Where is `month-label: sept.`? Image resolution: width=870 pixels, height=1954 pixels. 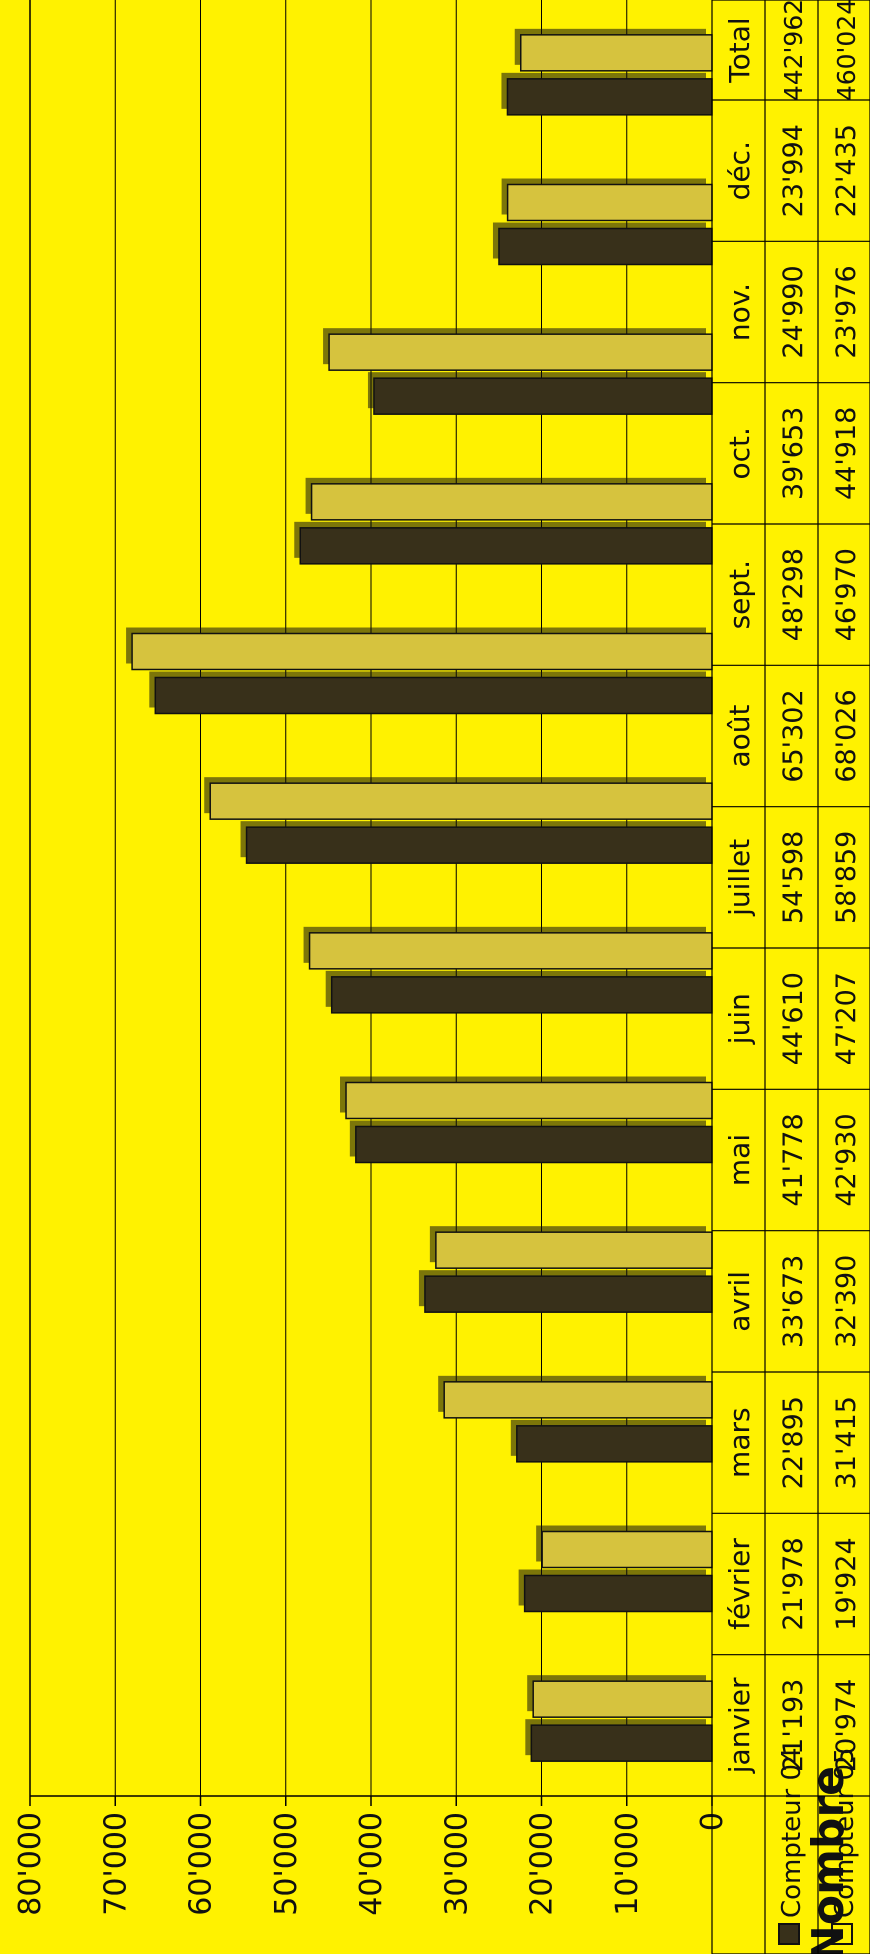 month-label: sept. is located at coordinates (739, 594).